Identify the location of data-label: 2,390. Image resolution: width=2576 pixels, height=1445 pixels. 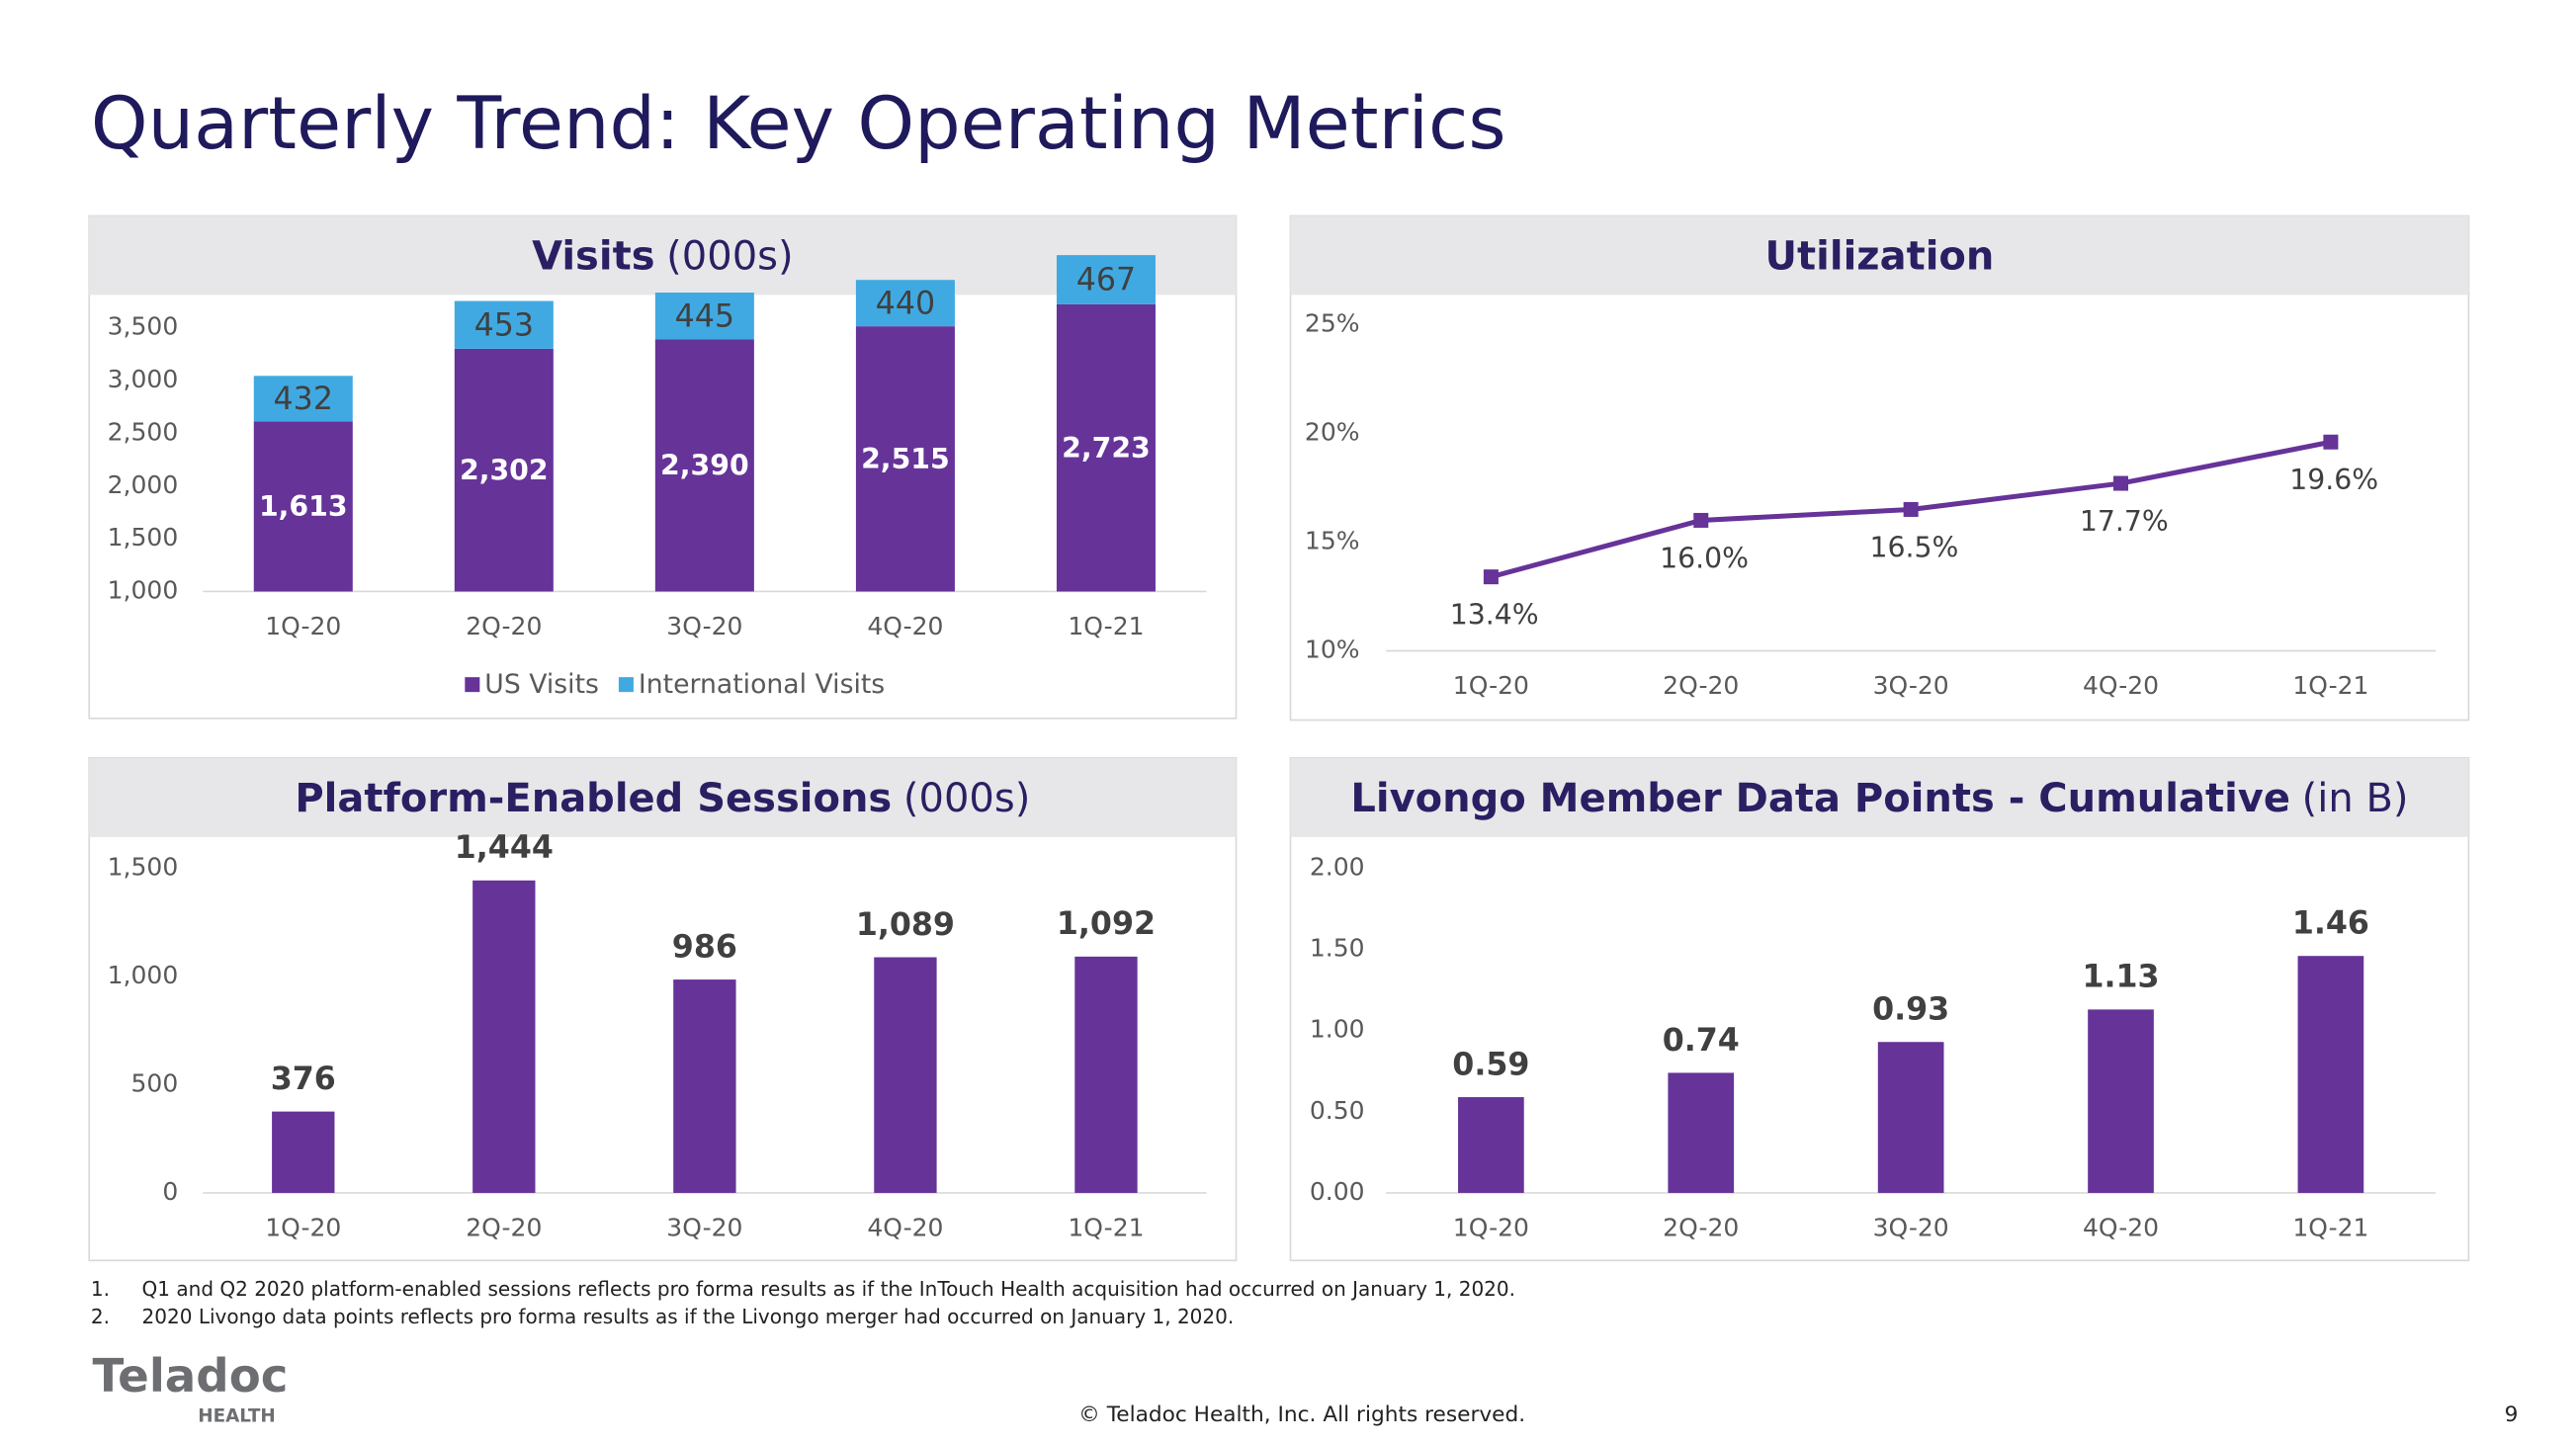
(704, 466).